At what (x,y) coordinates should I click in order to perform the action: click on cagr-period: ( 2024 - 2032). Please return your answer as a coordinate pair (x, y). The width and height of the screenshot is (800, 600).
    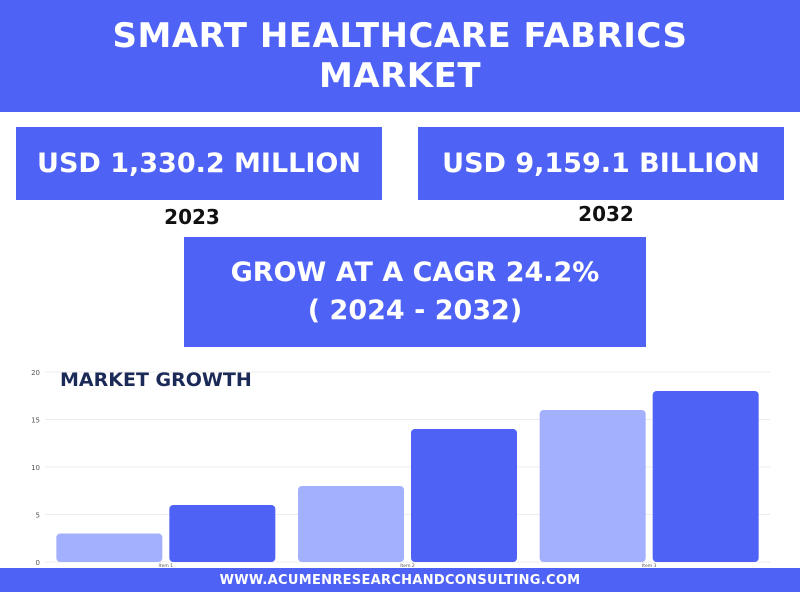
    Looking at the image, I should click on (415, 310).